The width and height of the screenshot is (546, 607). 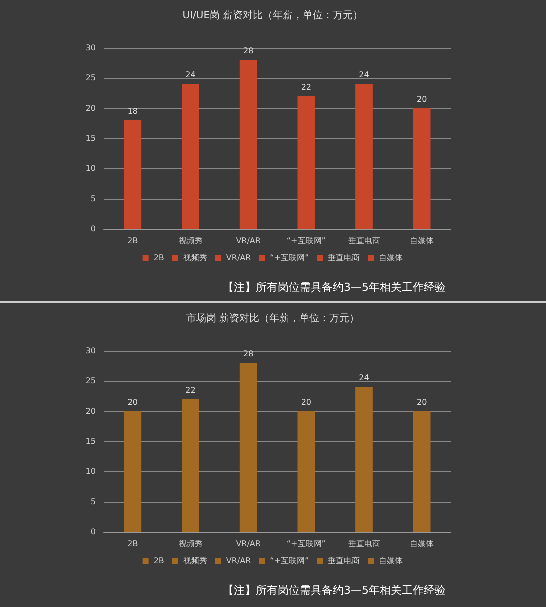 What do you see at coordinates (273, 318) in the screenshot?
I see `chart-title: 市场岗 薪资对比（年薪，单位：万元）` at bounding box center [273, 318].